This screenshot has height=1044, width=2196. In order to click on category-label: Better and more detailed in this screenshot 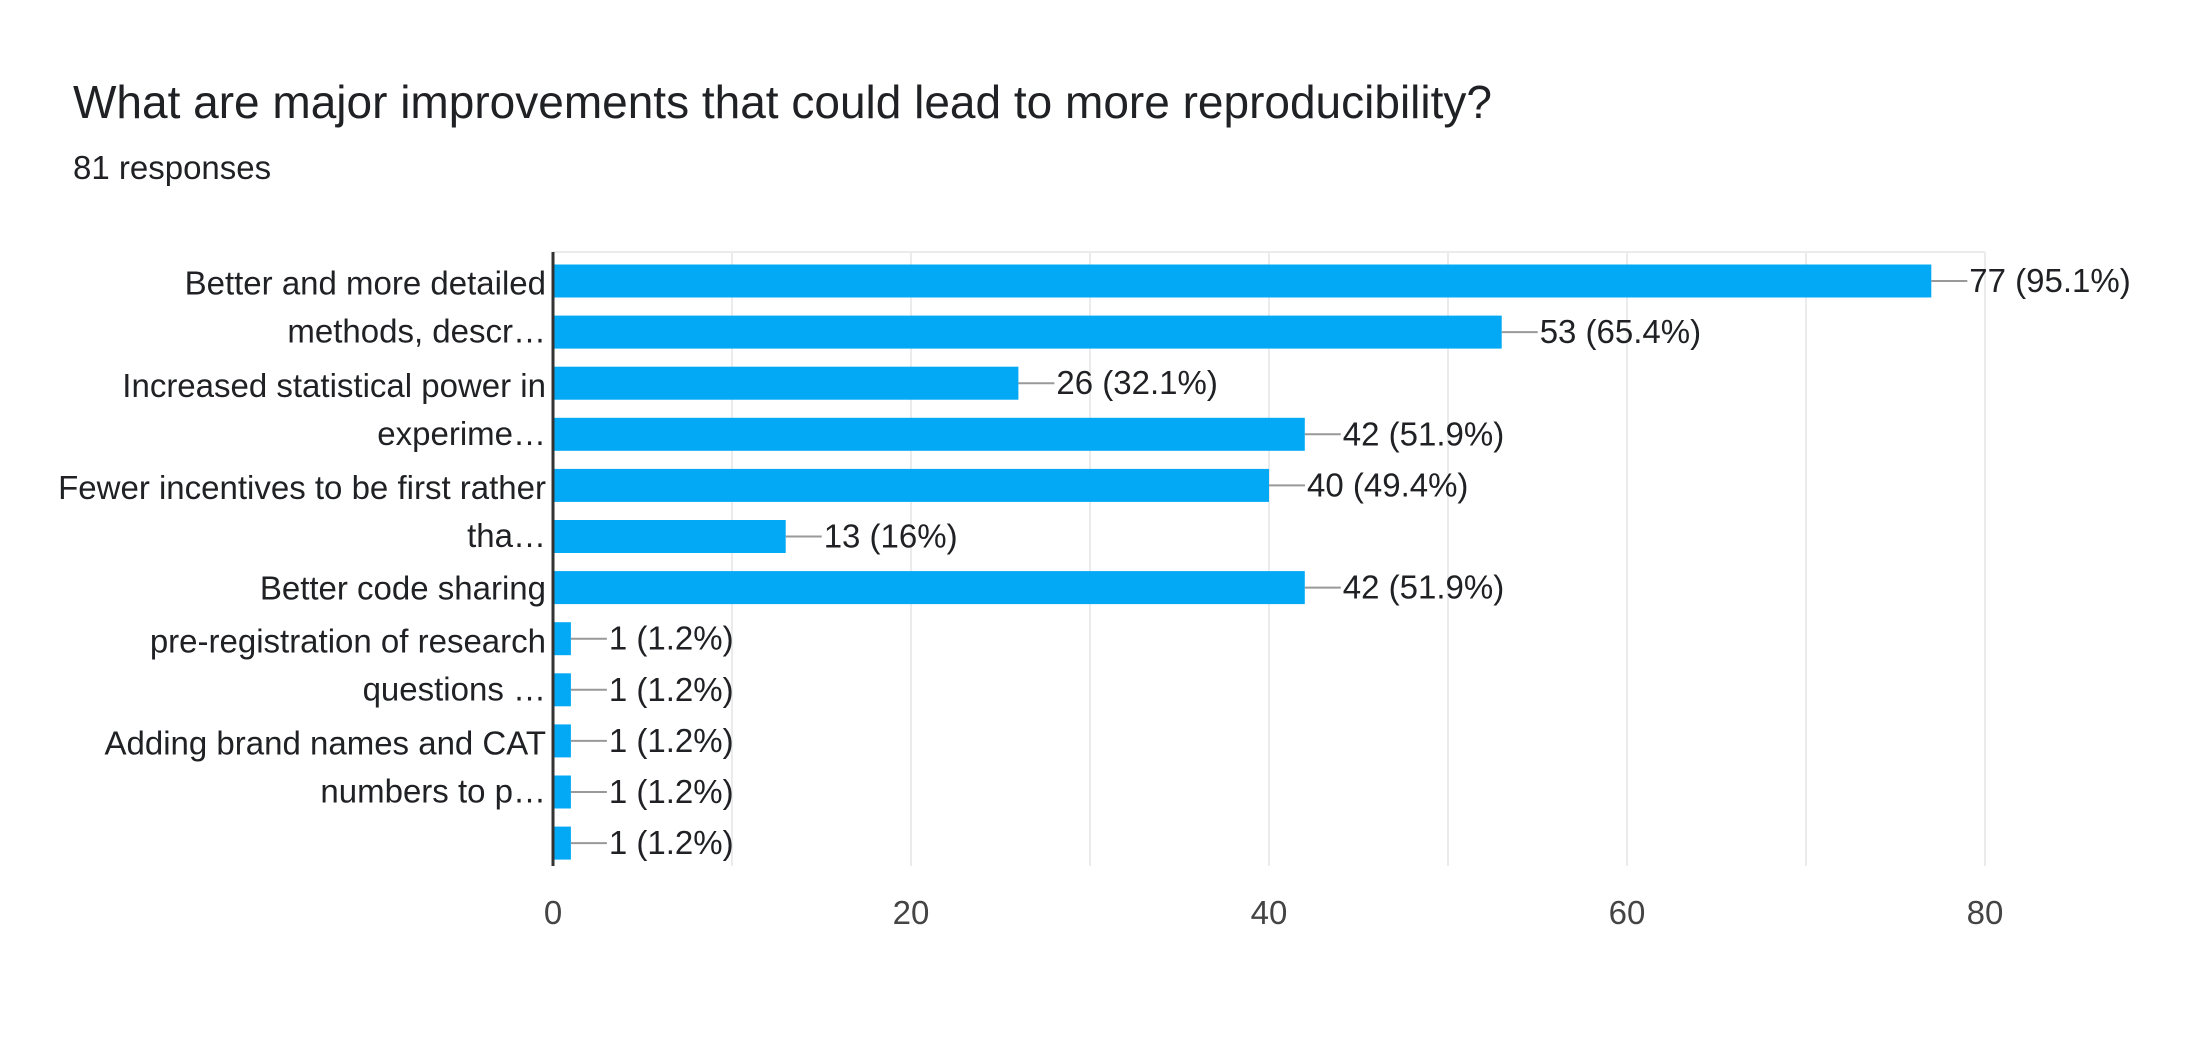, I will do `click(365, 283)`.